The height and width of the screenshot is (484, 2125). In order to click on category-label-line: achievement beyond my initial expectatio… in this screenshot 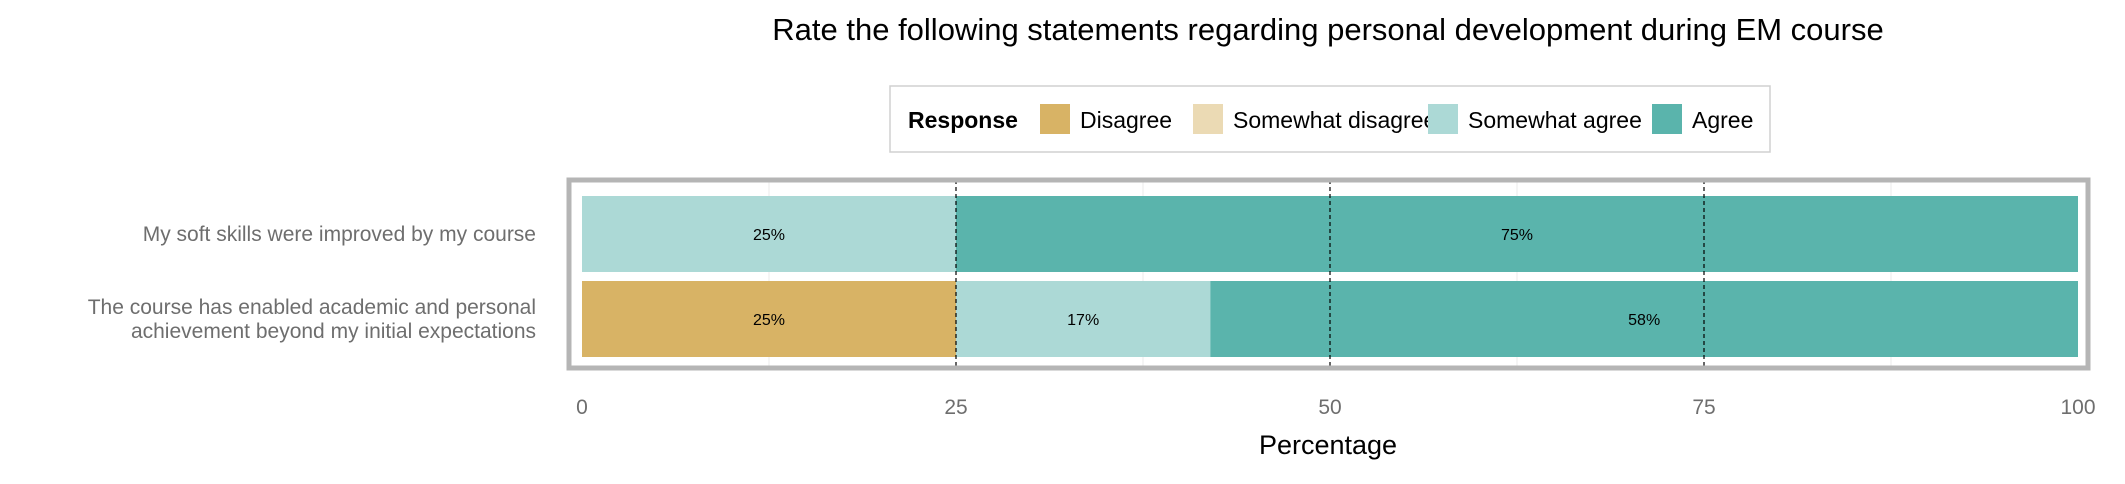, I will do `click(333, 331)`.